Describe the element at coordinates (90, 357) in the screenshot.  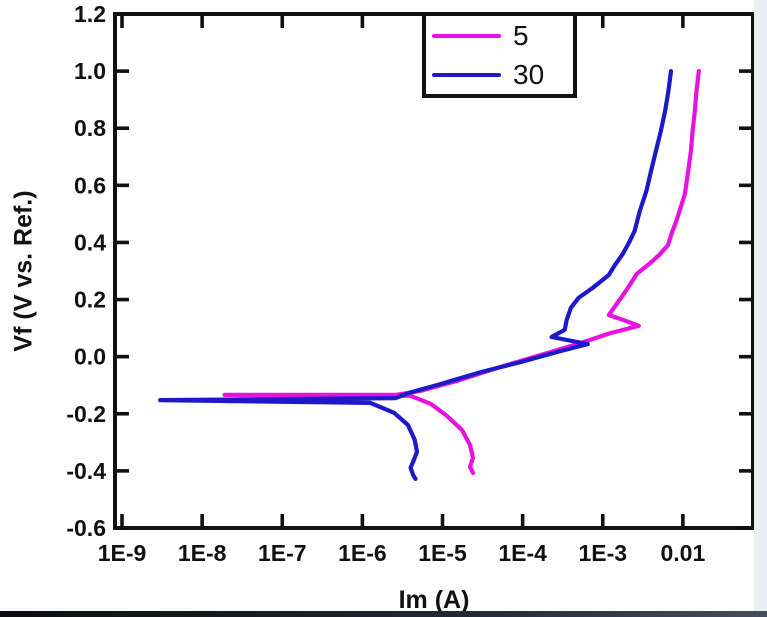
I see `y-tick-label: 0.0` at that location.